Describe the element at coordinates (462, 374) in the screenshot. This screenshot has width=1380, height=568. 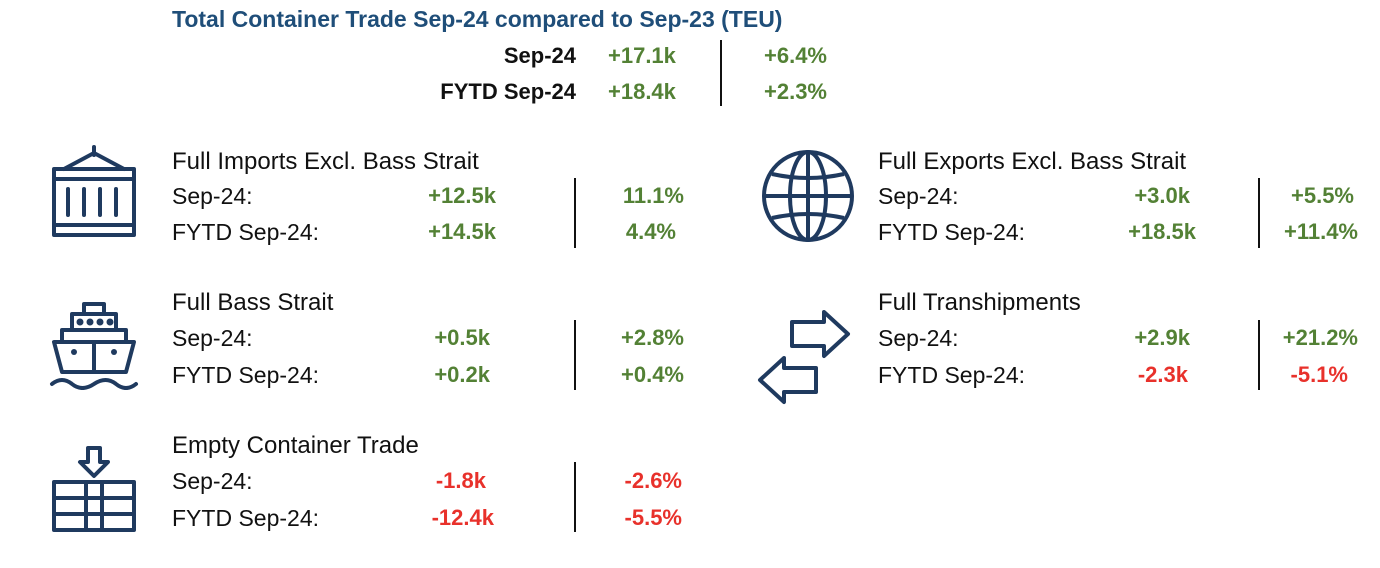
I see `bass-fytd-value: +0.2k` at that location.